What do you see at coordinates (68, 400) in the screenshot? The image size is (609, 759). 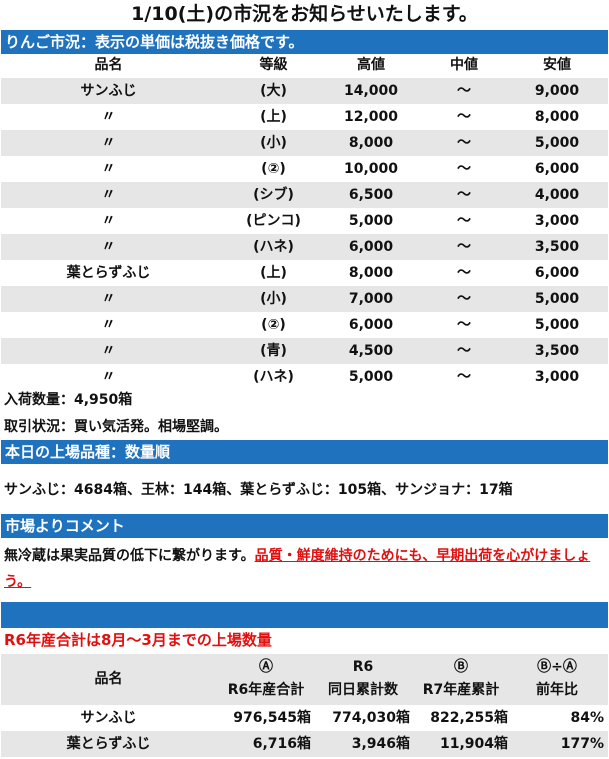 I see `arrival-quantity: 入荷数量：4,950箱` at bounding box center [68, 400].